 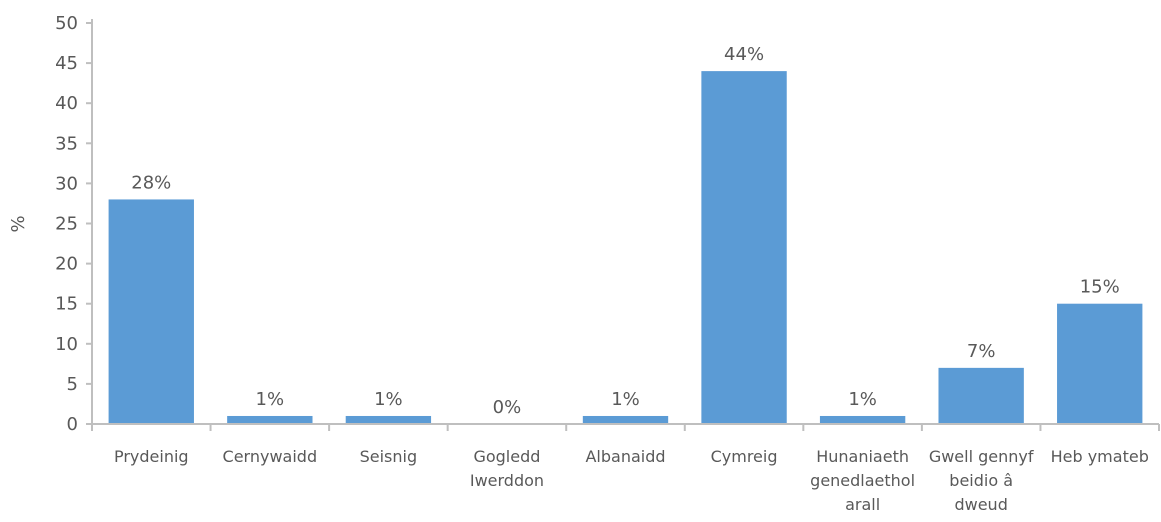 What do you see at coordinates (270, 456) in the screenshot?
I see `x-tick-label: Cernywaidd` at bounding box center [270, 456].